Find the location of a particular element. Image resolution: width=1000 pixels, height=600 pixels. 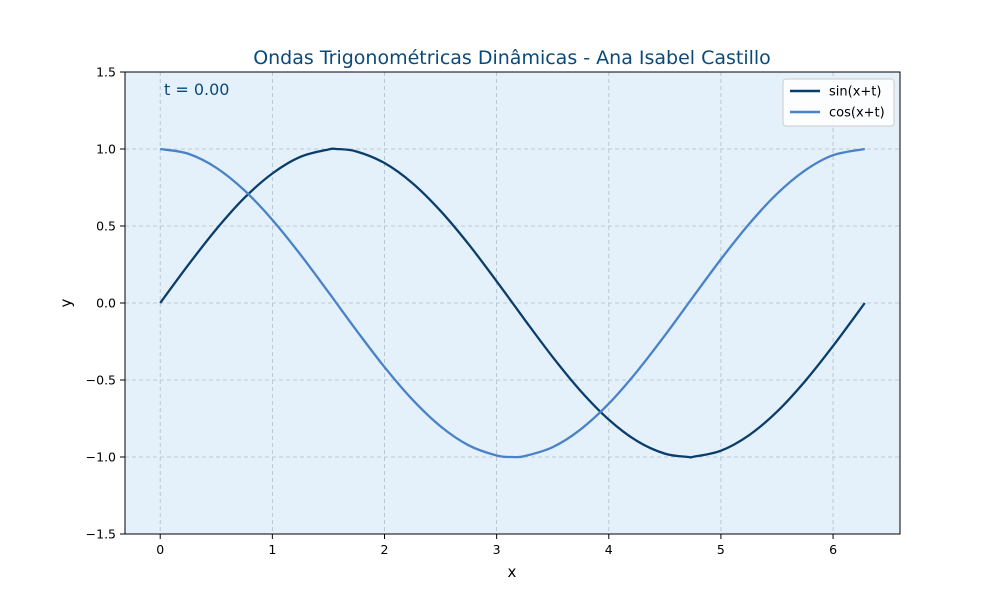

legend: sin(x+t) cos(x+t) is located at coordinates (838, 102).